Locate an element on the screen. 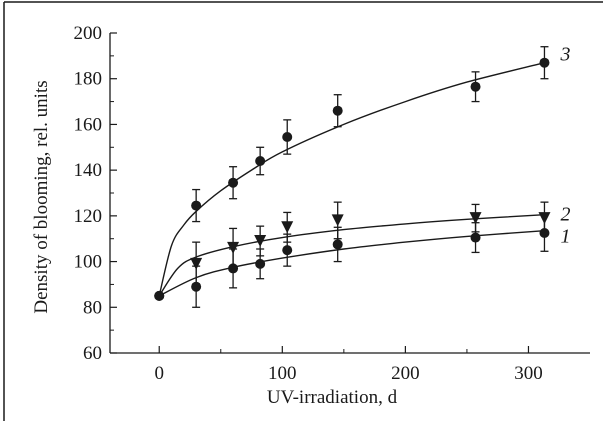 Image resolution: width=603 pixels, height=426 pixels. y-tick-label: 100 is located at coordinates (88, 262).